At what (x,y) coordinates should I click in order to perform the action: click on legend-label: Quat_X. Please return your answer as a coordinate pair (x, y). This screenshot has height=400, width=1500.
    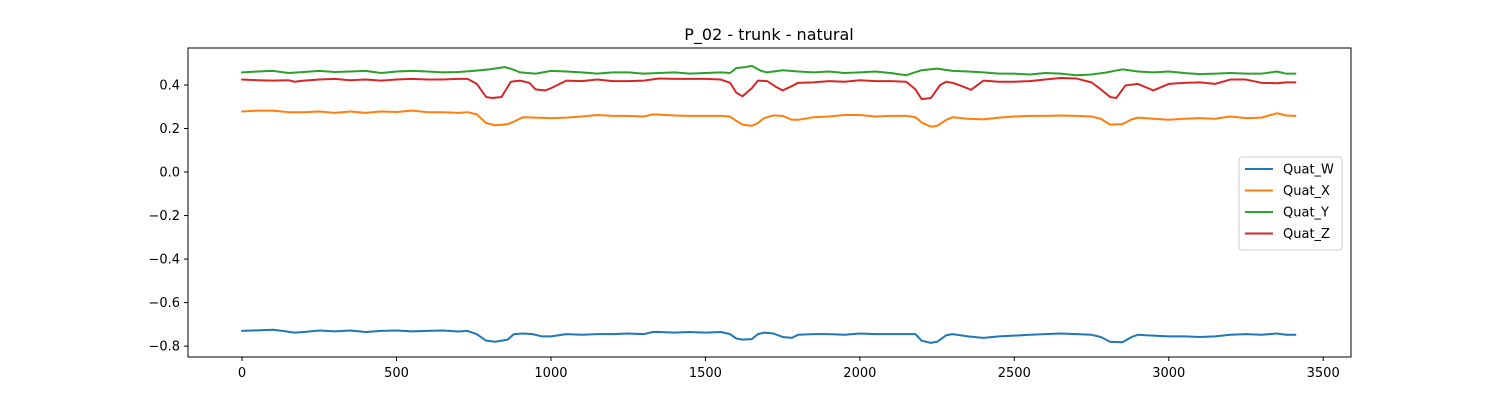
    Looking at the image, I should click on (1306, 191).